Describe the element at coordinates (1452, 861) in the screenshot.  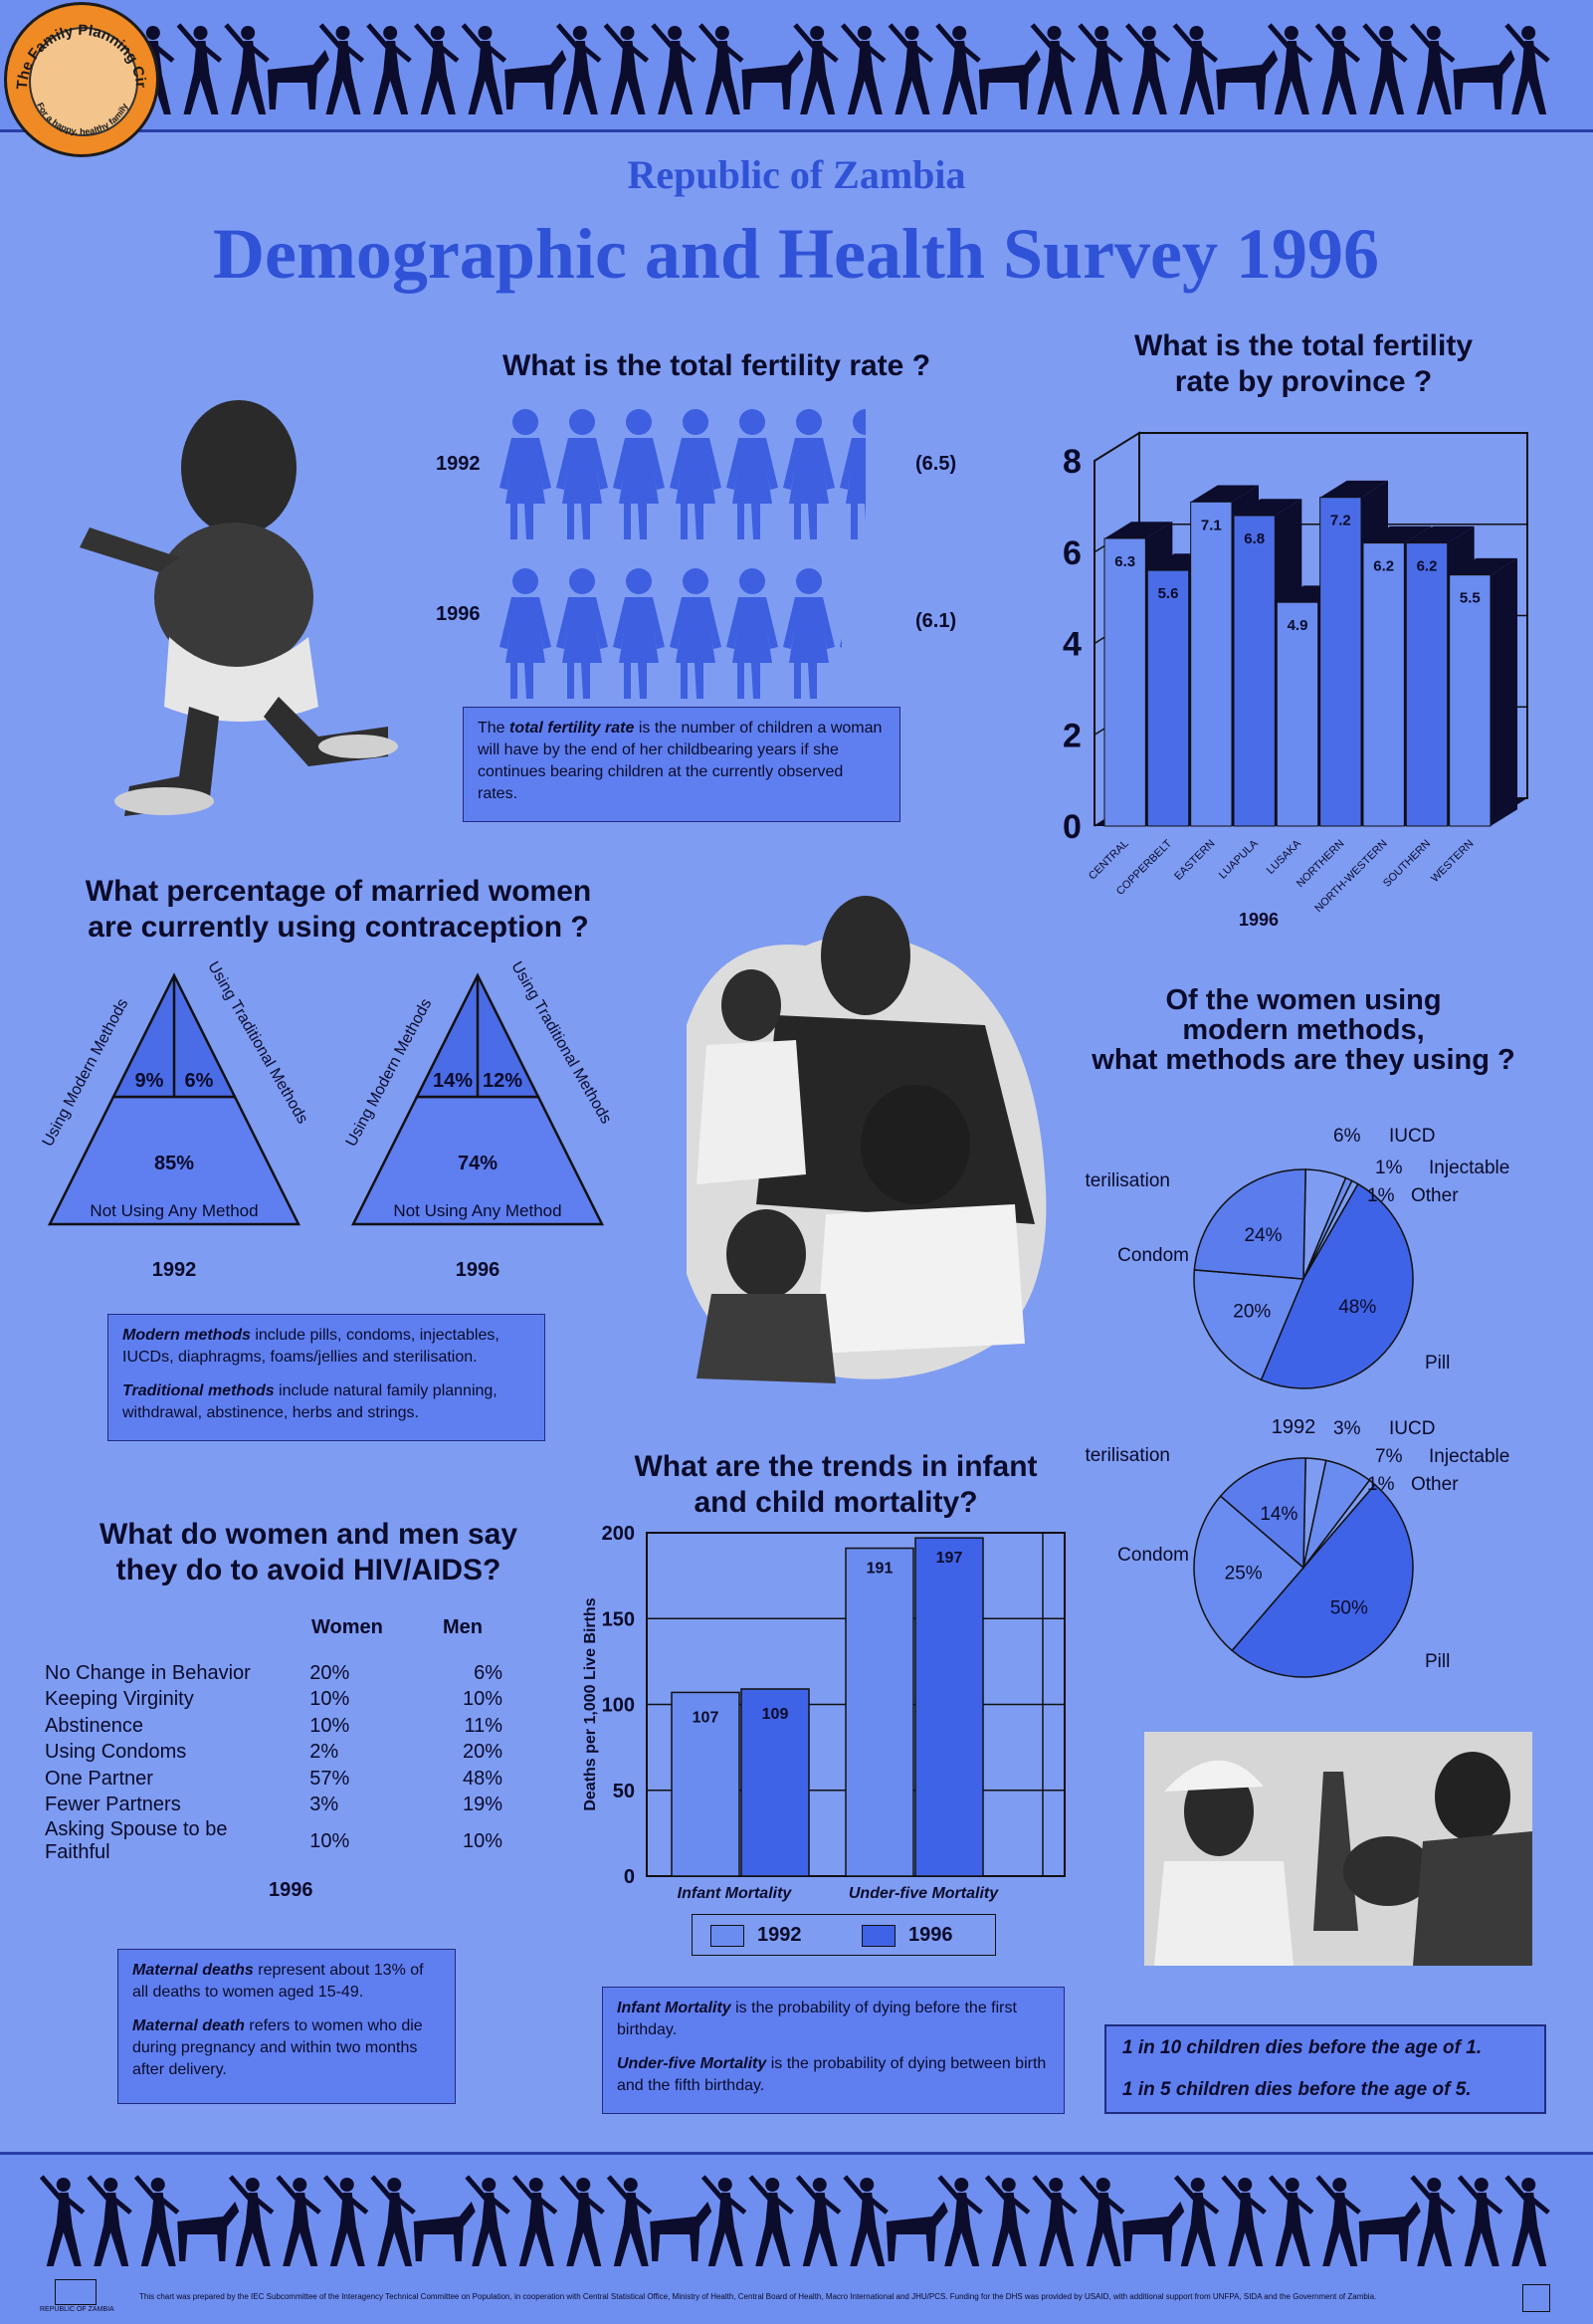
I see `province-category-label: WESTERN` at that location.